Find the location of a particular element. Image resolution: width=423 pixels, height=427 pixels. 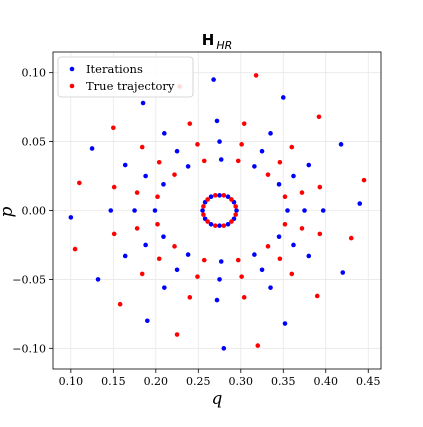

y-axis-label: p is located at coordinates (8, 211).